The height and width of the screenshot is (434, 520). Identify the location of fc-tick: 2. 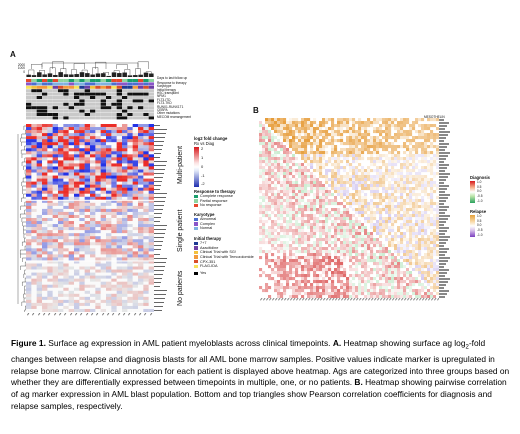
(202, 148).